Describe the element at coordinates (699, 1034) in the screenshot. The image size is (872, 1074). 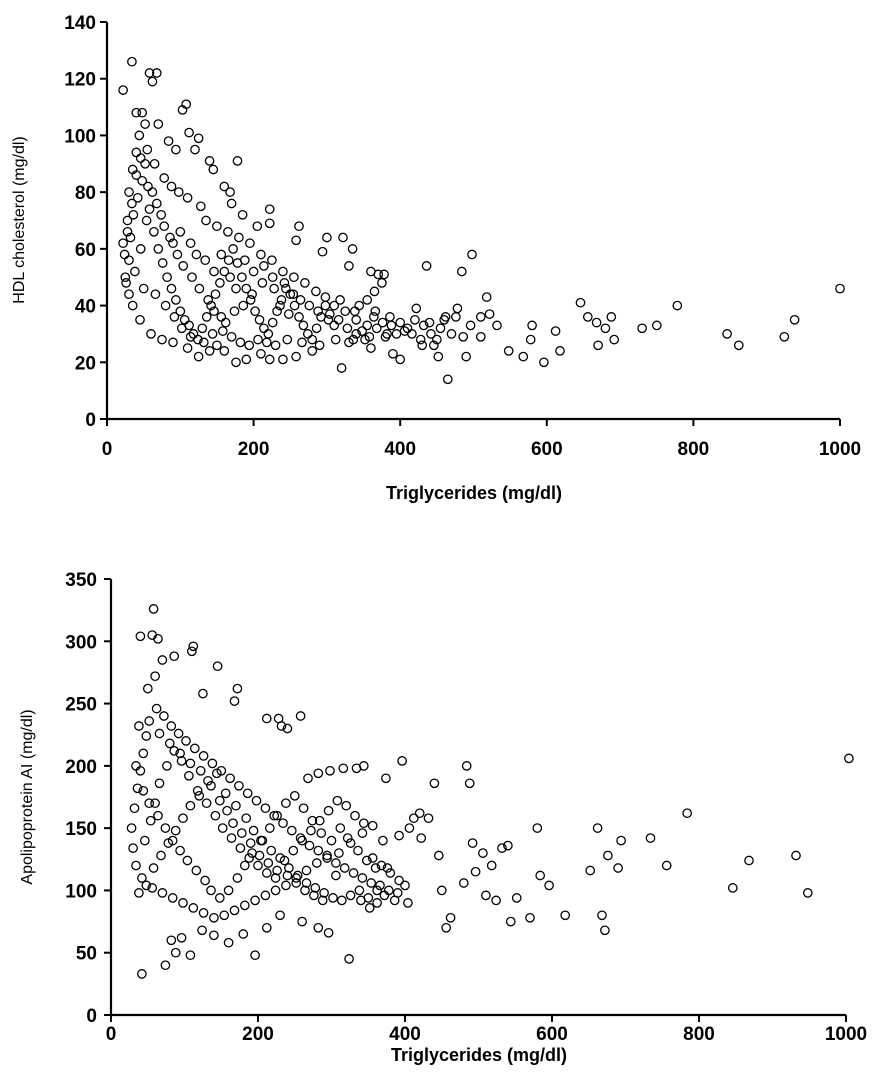
I see `x-tick-label: 800` at that location.